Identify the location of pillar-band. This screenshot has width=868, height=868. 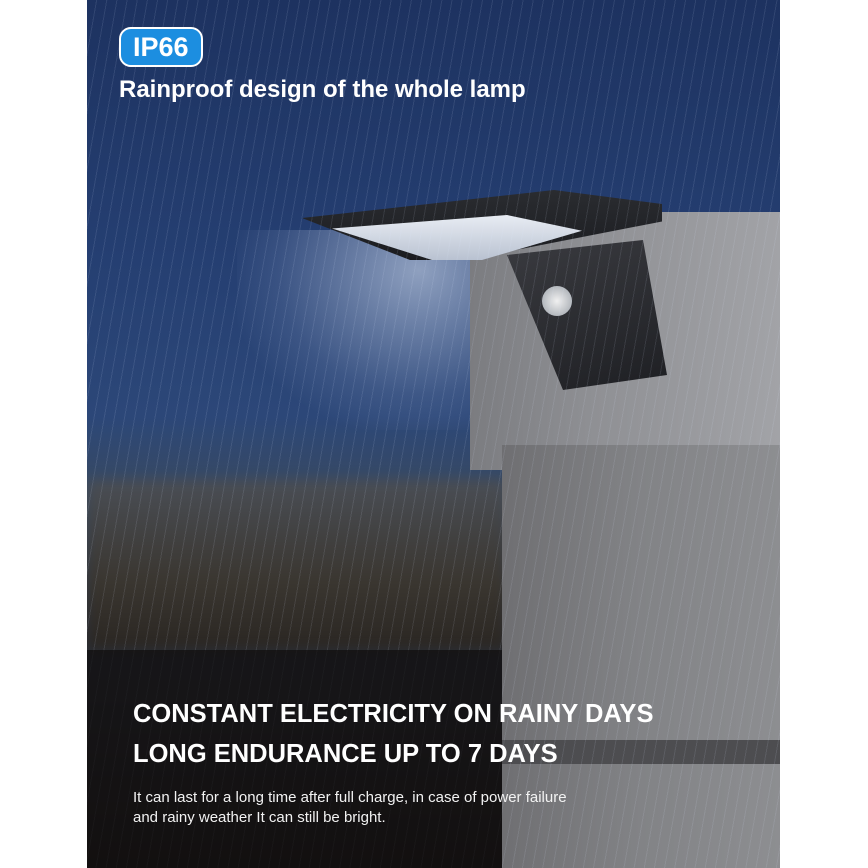
(641, 752).